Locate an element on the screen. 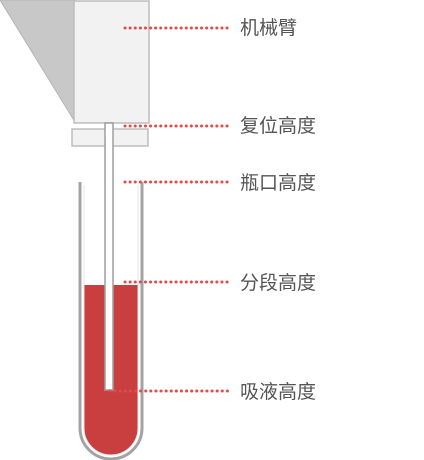  pipette-probe is located at coordinates (109, 256).